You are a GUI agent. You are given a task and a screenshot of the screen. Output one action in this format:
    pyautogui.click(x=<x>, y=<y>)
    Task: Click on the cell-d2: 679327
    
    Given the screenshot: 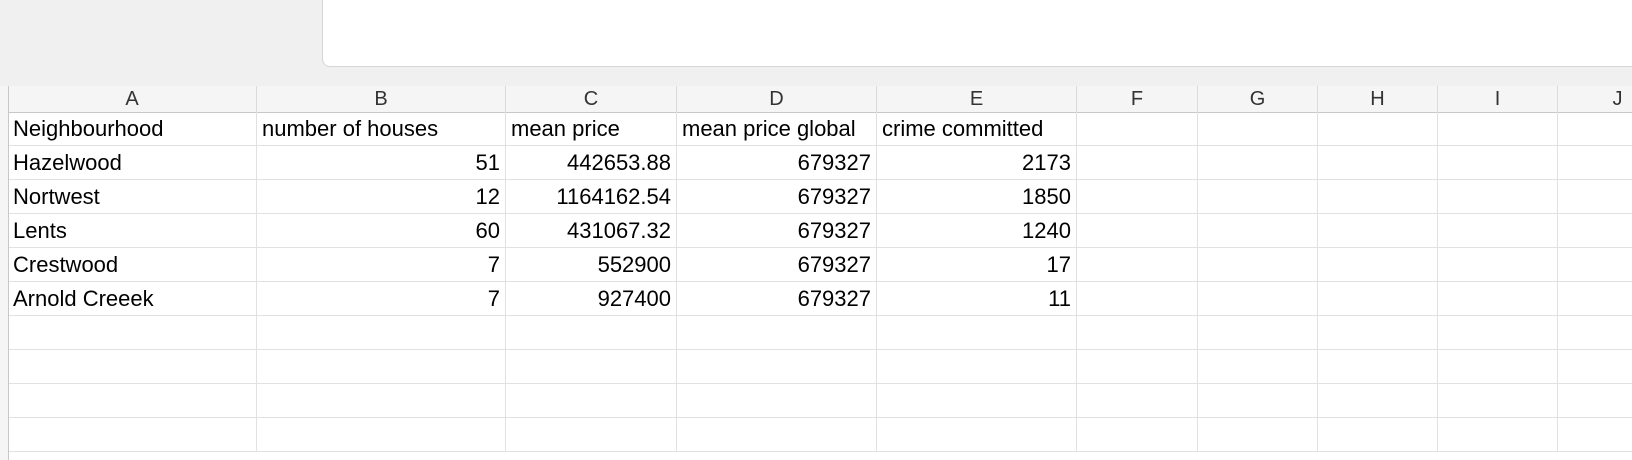 What is the action you would take?
    pyautogui.click(x=777, y=163)
    